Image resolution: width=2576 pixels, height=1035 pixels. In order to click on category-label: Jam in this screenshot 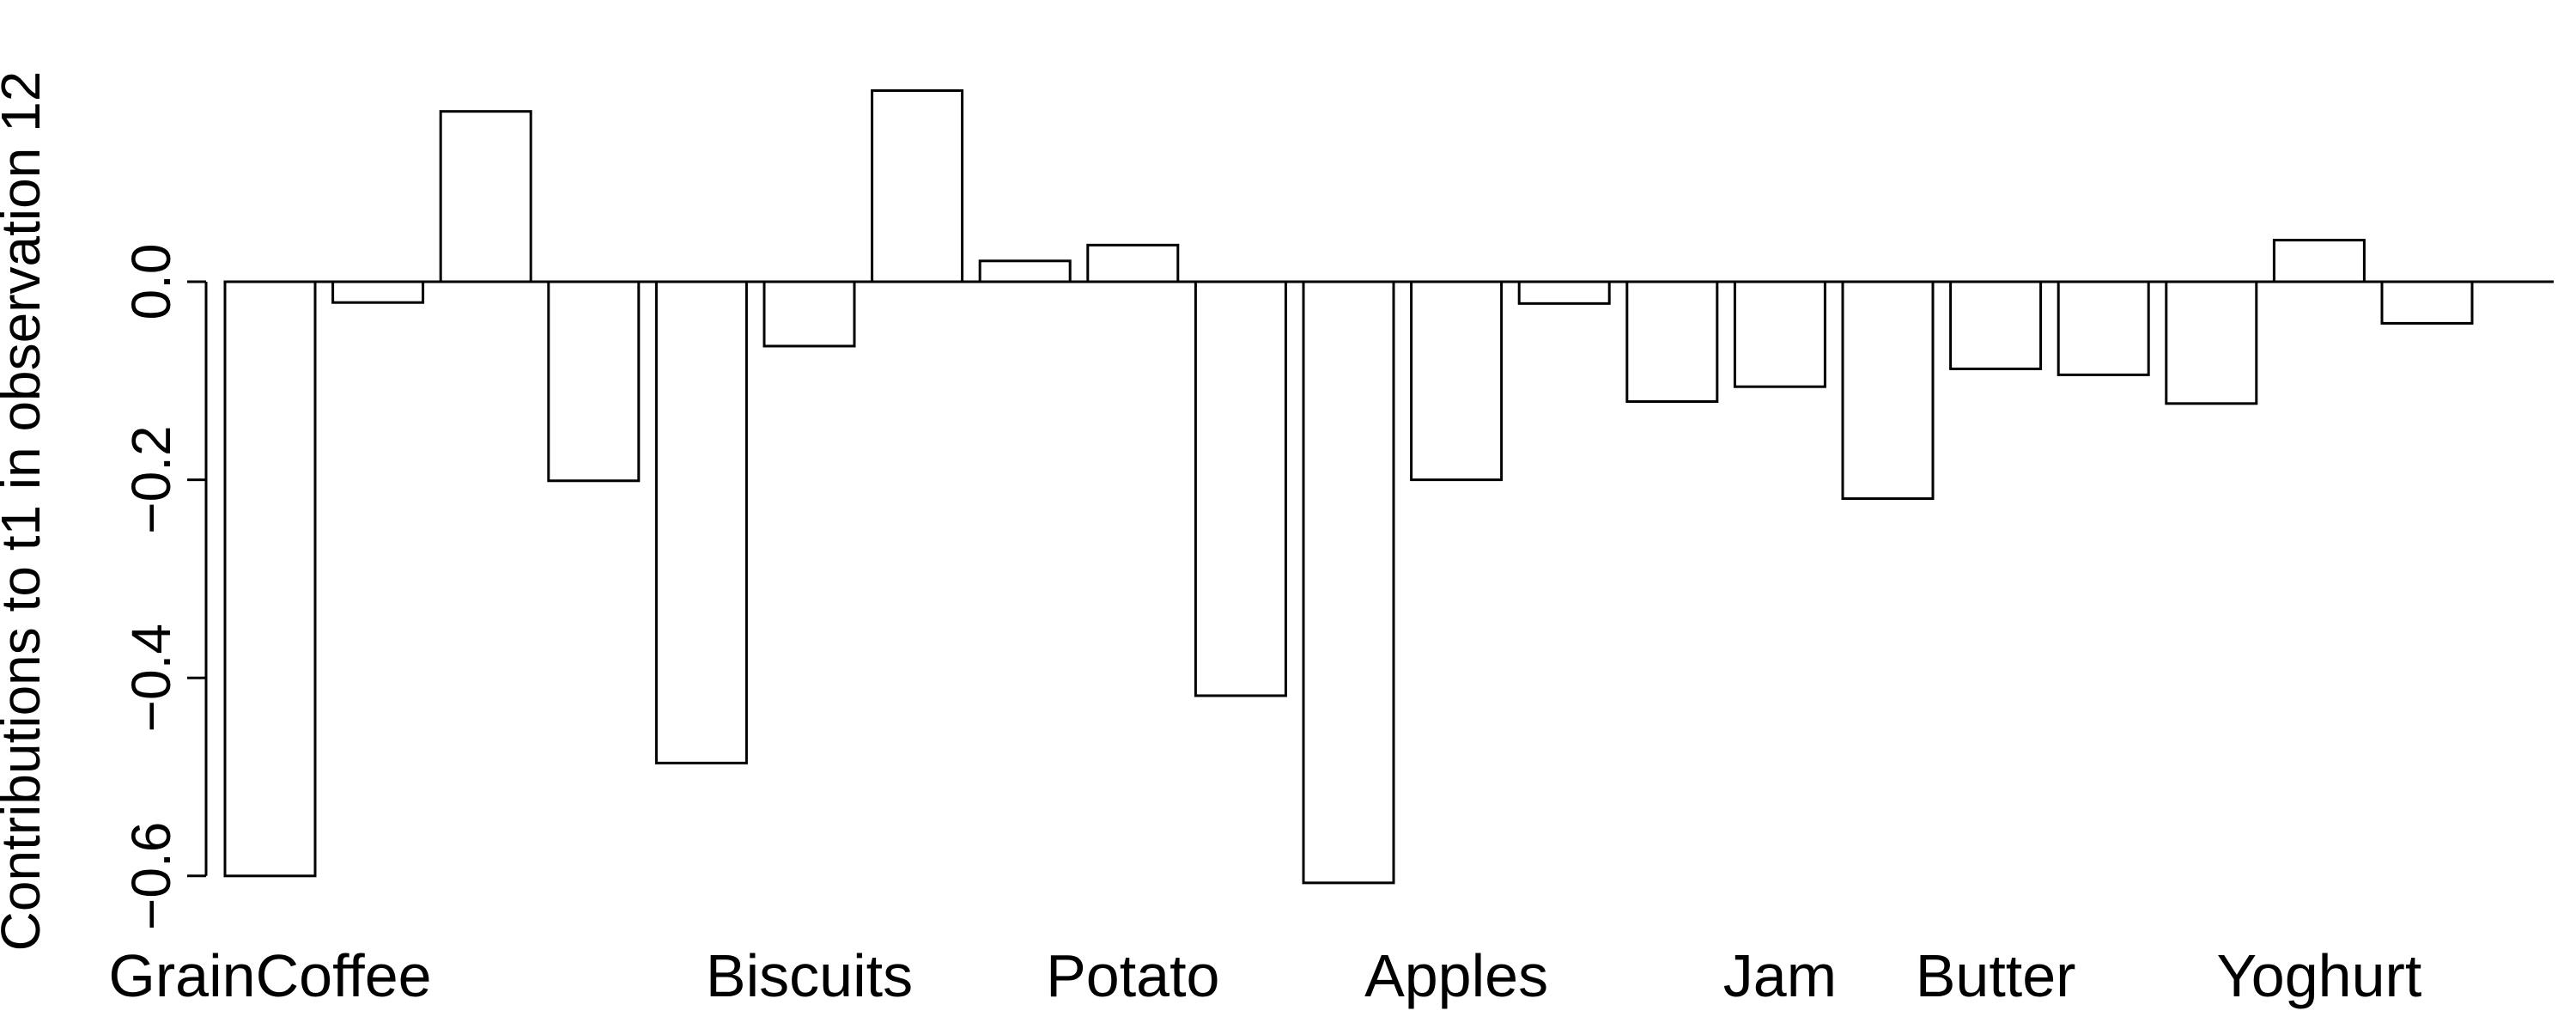, I will do `click(1780, 975)`.